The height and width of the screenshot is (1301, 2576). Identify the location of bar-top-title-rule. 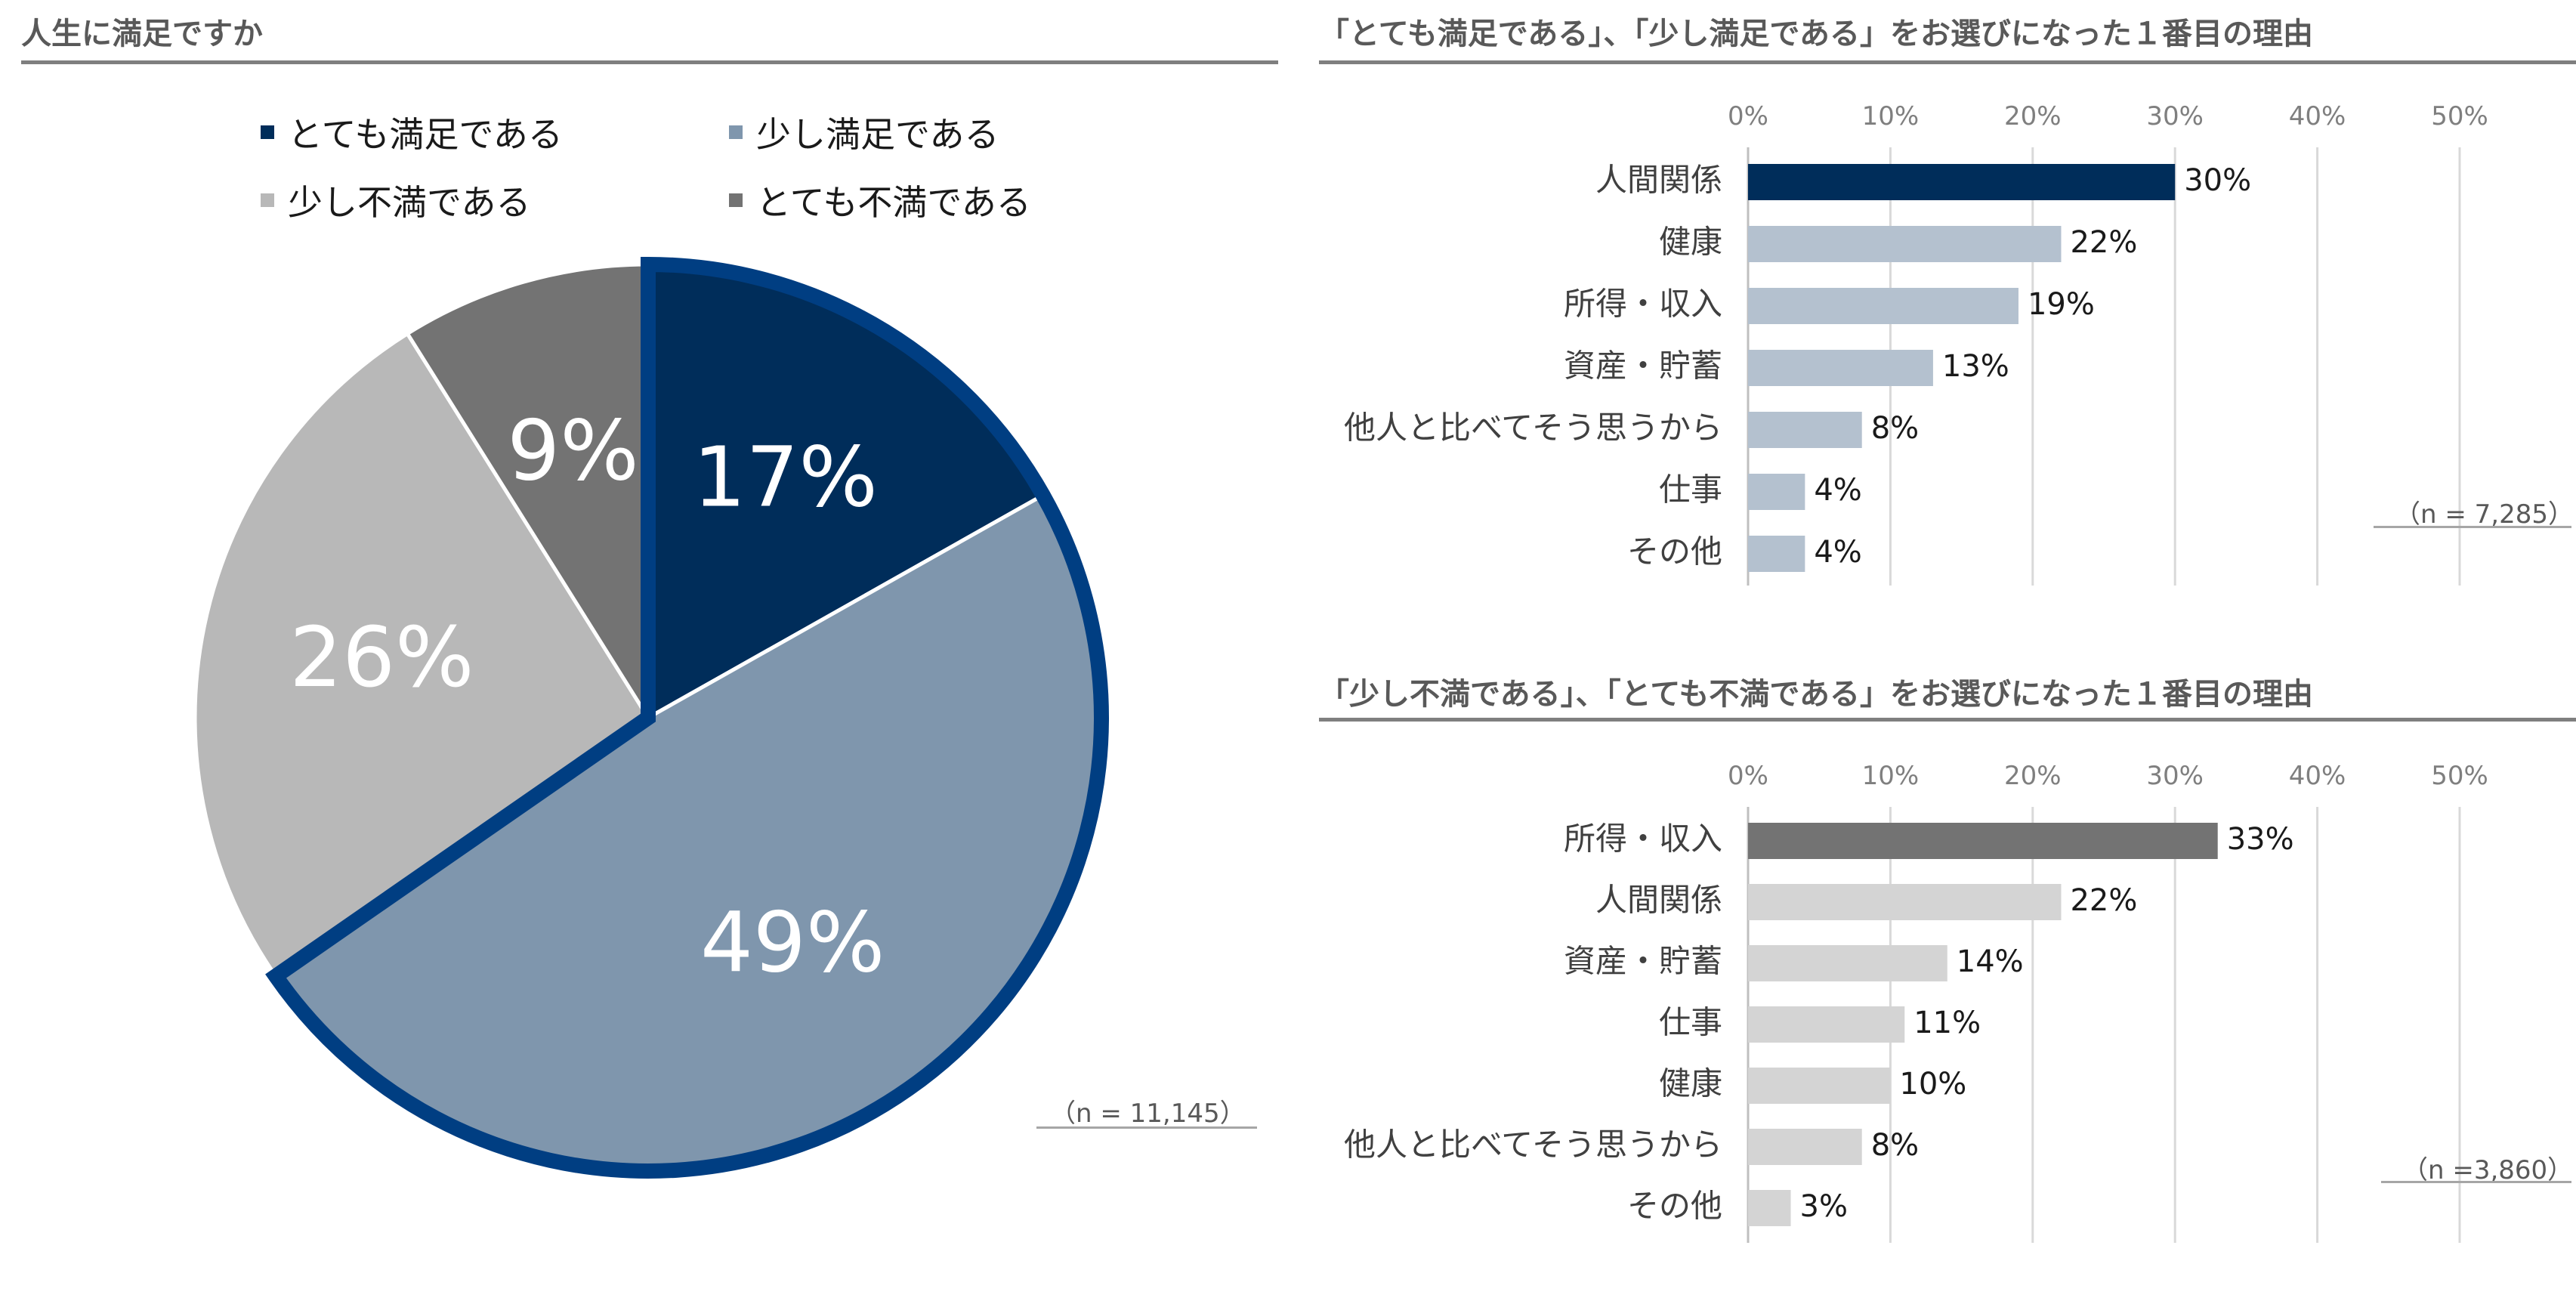
(1947, 62).